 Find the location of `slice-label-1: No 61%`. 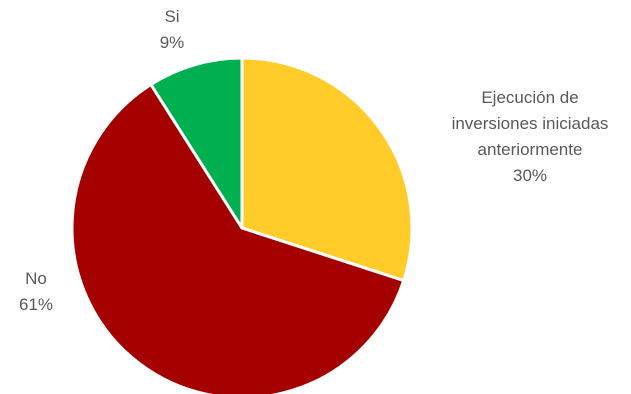

slice-label-1: No 61% is located at coordinates (36, 291).